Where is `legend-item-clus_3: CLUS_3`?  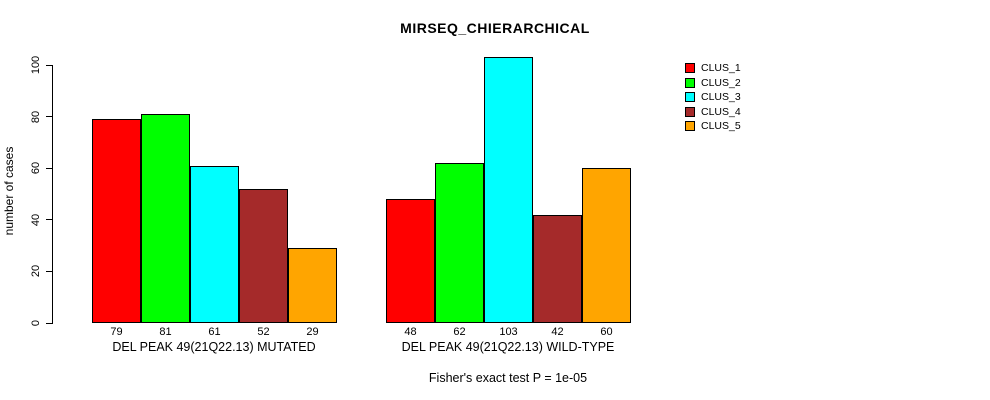 legend-item-clus_3: CLUS_3 is located at coordinates (713, 97).